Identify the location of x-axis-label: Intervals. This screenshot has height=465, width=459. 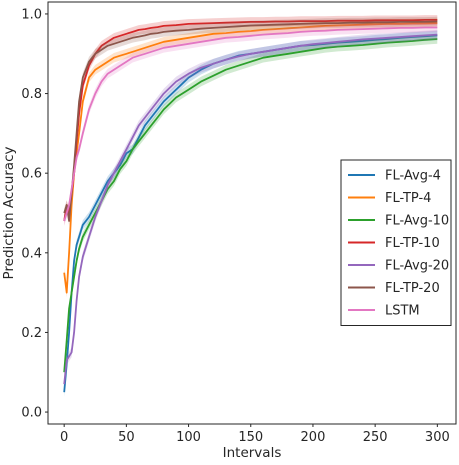
(252, 453).